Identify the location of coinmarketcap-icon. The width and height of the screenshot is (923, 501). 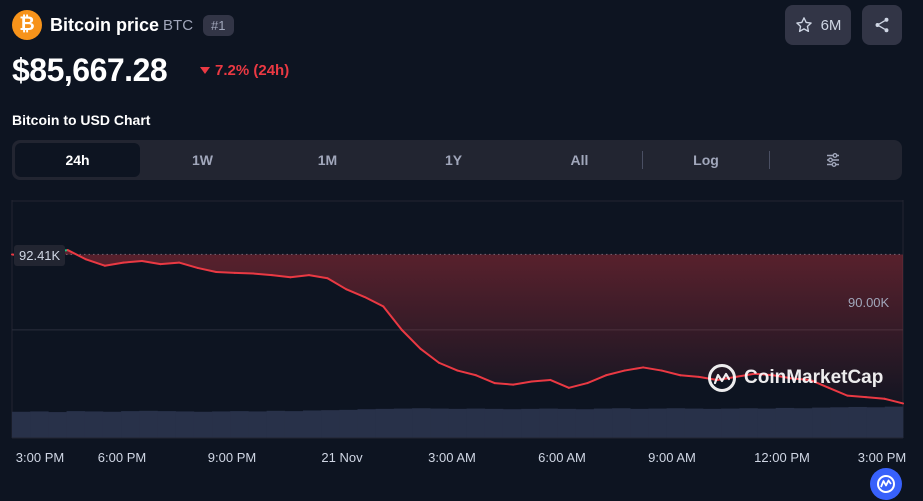
(886, 484).